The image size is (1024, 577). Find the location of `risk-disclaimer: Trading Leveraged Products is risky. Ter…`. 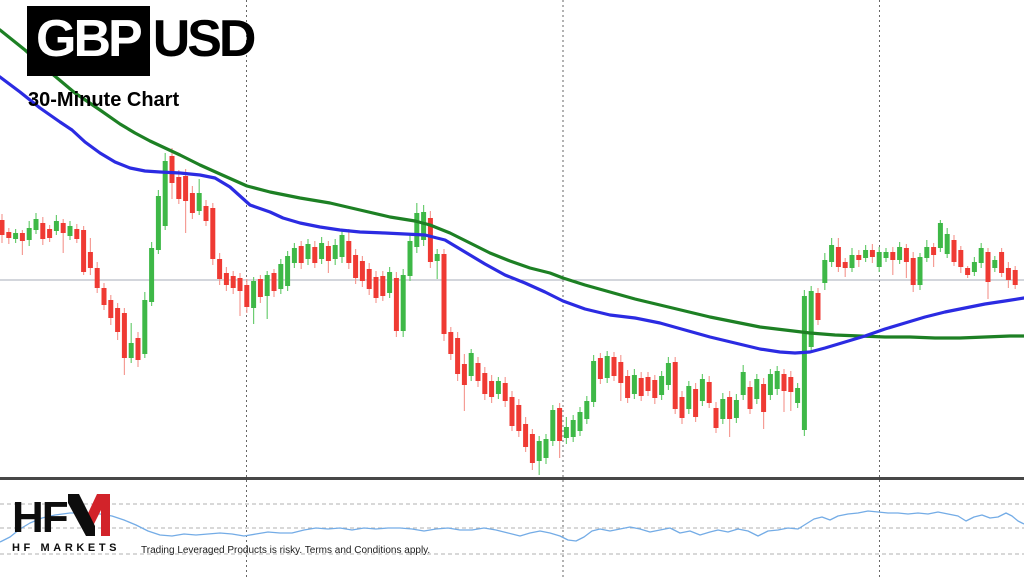

risk-disclaimer: Trading Leveraged Products is risky. Ter… is located at coordinates (286, 550).